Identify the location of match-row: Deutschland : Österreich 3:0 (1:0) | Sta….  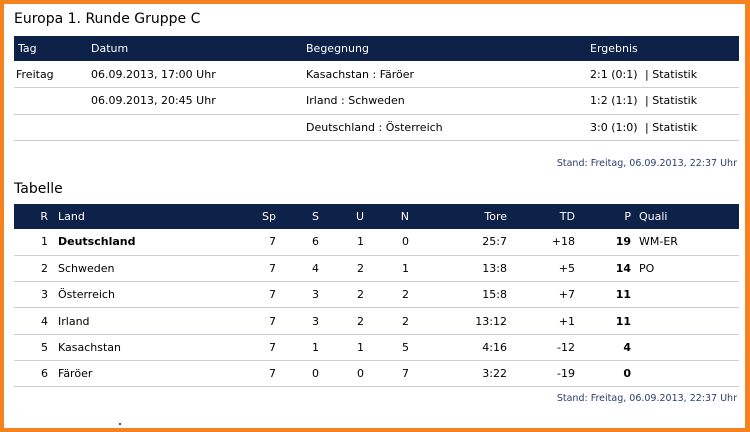
(376, 127).